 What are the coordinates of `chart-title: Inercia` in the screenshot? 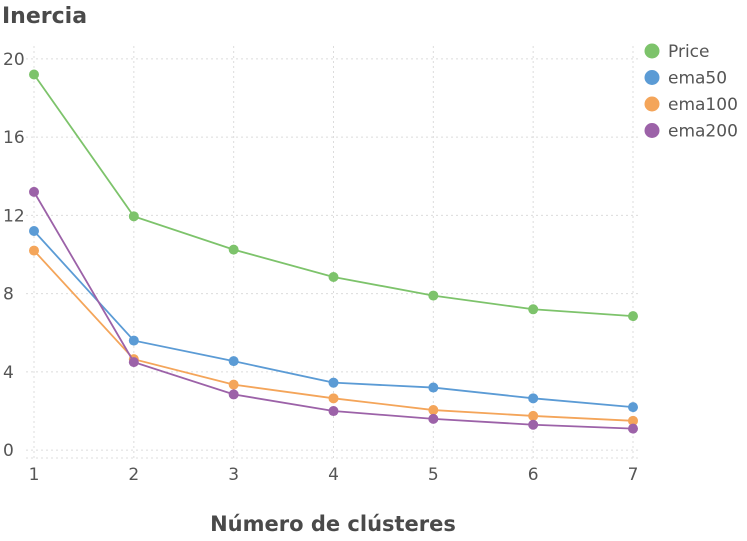 It's located at (44, 16).